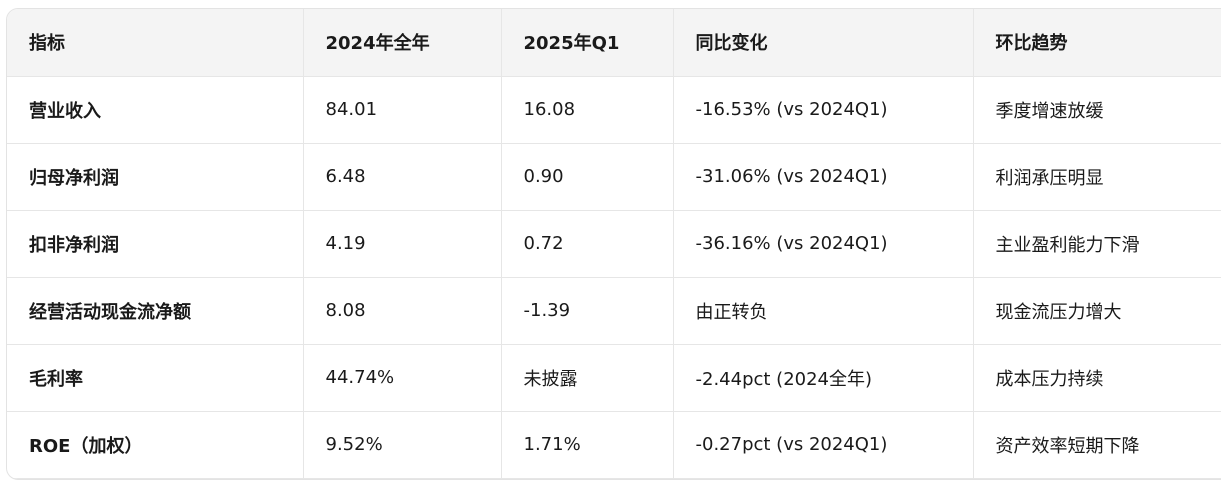  Describe the element at coordinates (402, 445) in the screenshot. I see `table-cell: 9.52%` at that location.